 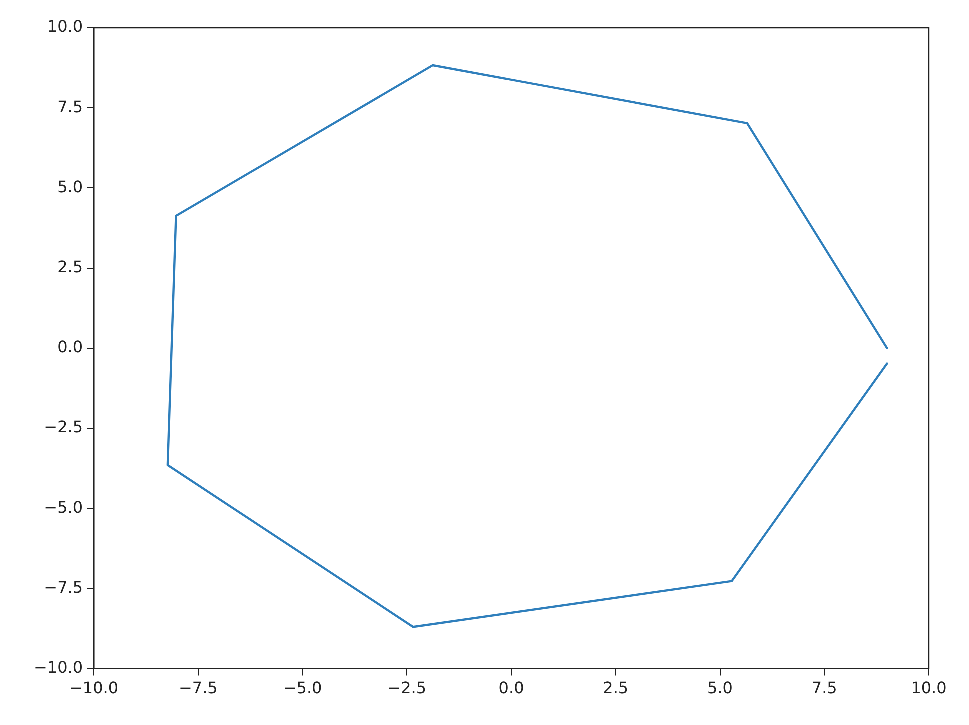 What do you see at coordinates (64, 587) in the screenshot?
I see `y-tick-label: −7.5` at bounding box center [64, 587].